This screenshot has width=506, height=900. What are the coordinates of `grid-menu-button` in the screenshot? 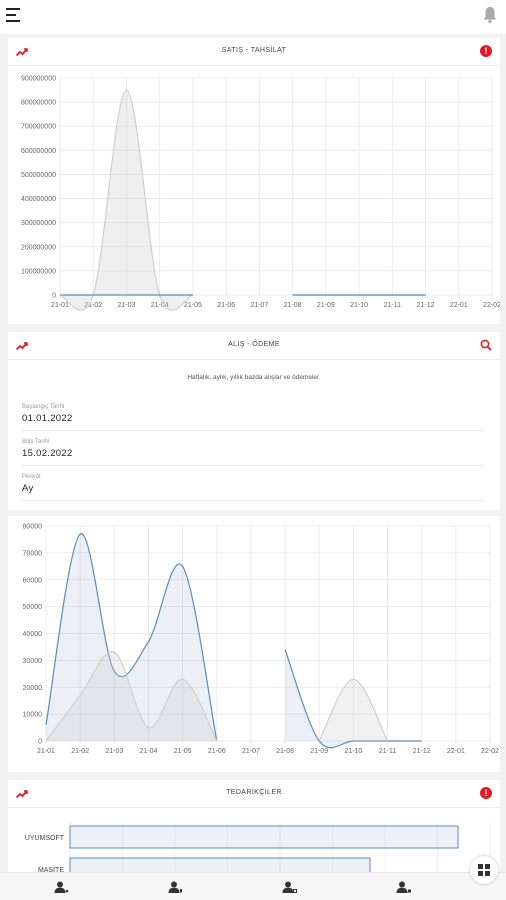 It's located at (484, 870).